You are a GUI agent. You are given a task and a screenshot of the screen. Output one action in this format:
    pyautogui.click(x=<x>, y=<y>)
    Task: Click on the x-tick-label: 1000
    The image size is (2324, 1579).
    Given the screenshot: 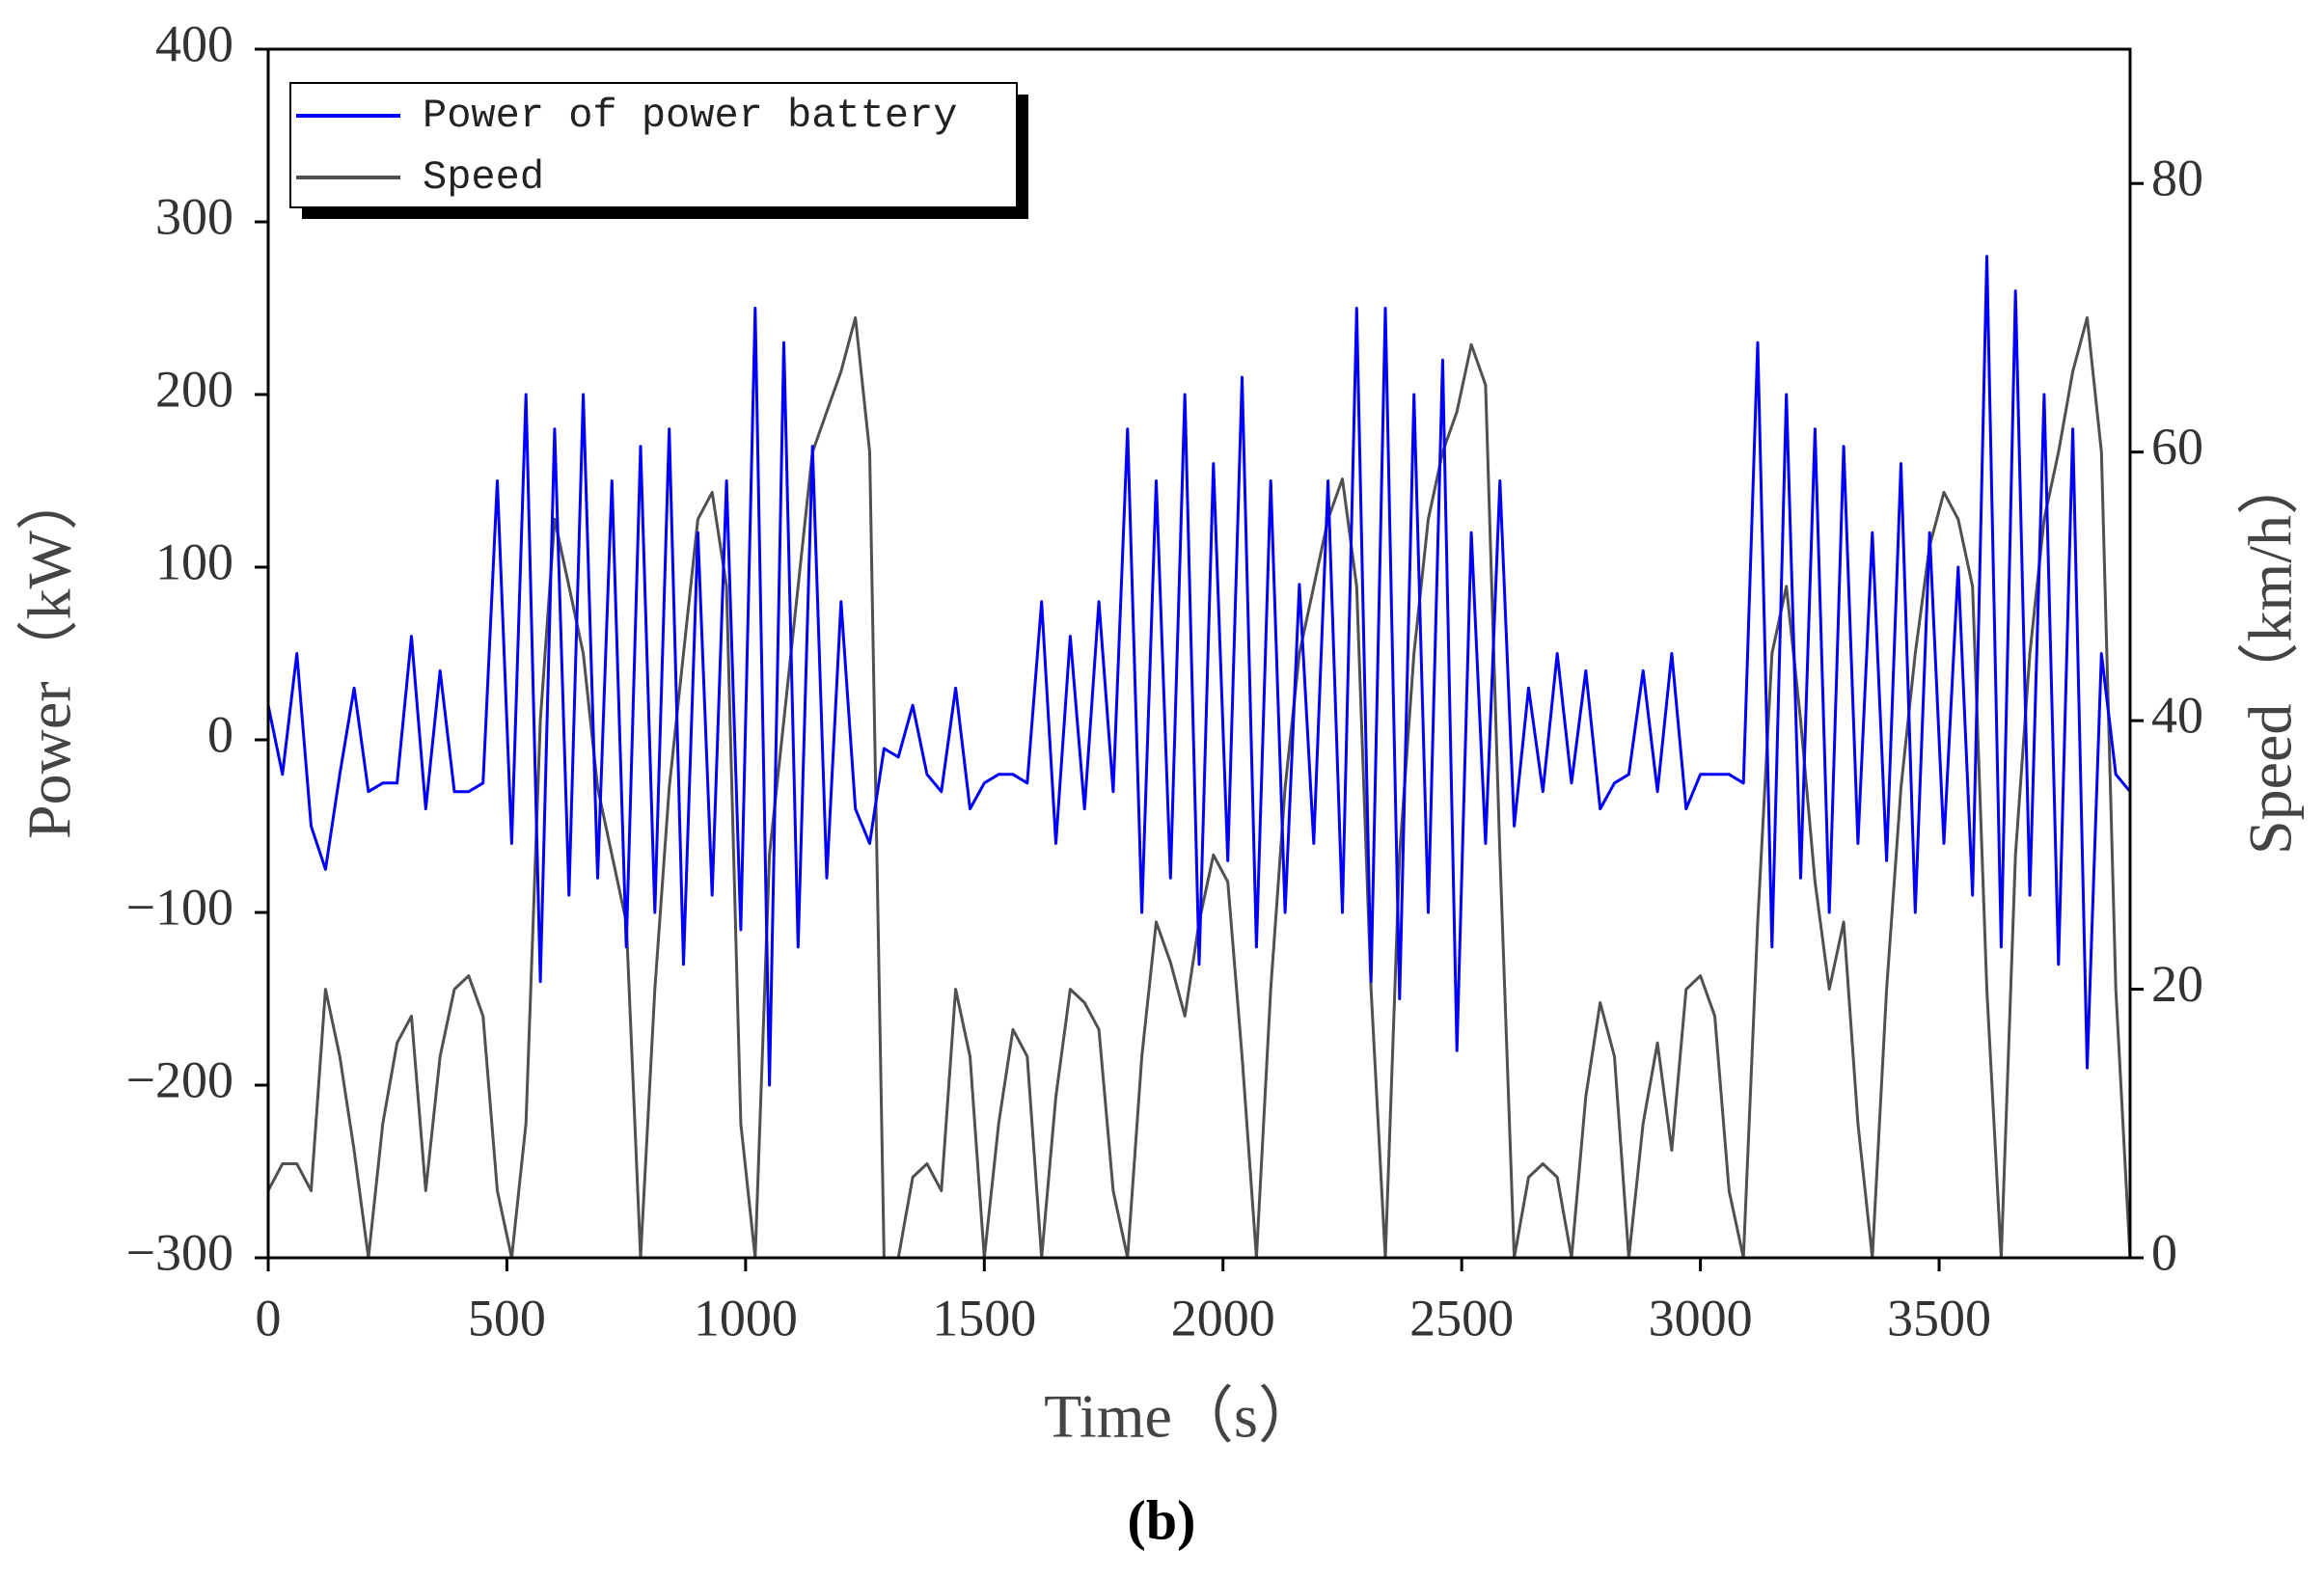 What is the action you would take?
    pyautogui.click(x=746, y=1318)
    